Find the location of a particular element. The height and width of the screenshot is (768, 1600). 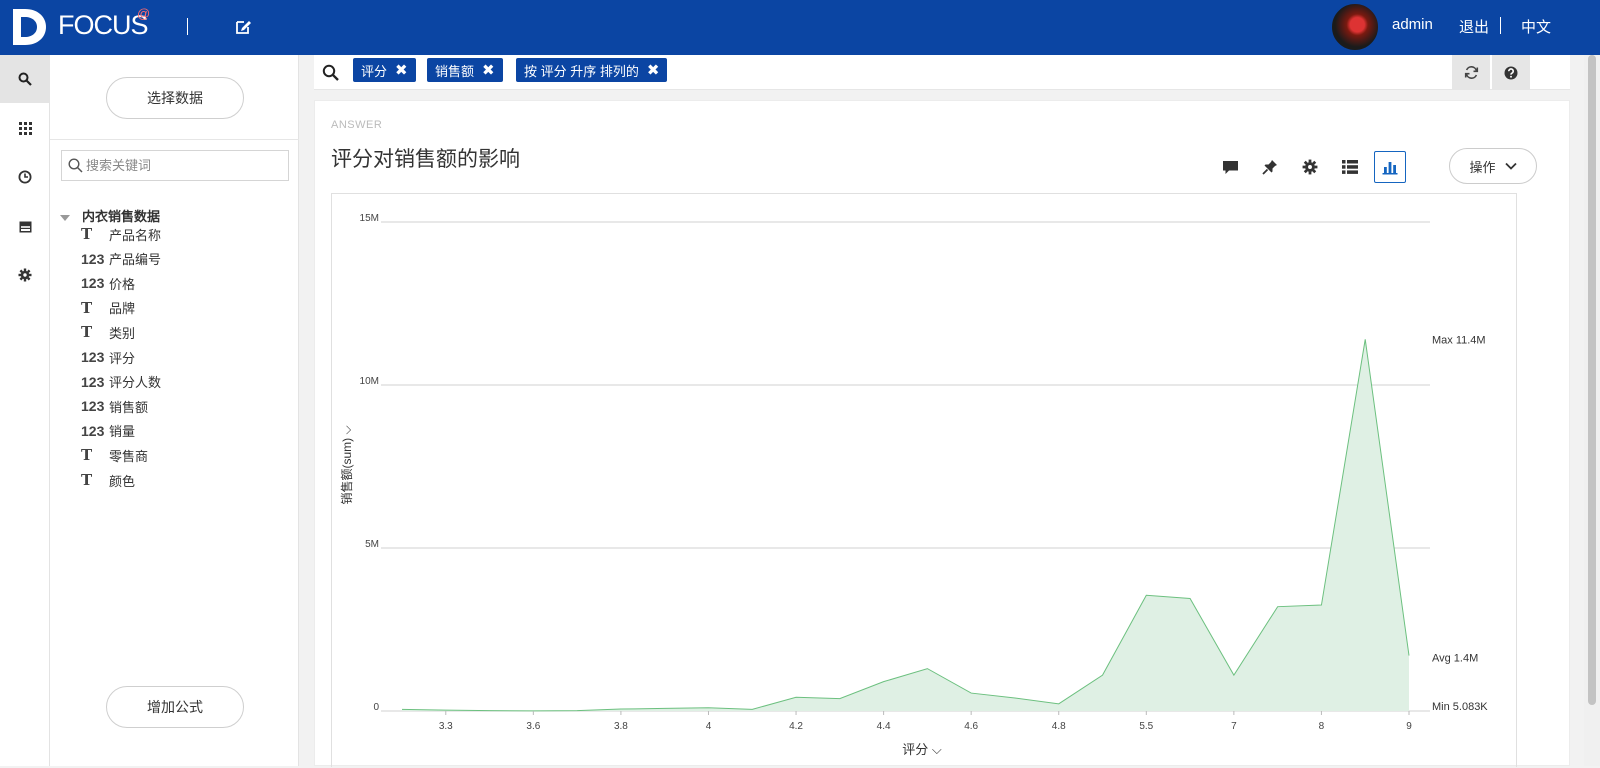

select-data-button: 选择数据 is located at coordinates (175, 98).